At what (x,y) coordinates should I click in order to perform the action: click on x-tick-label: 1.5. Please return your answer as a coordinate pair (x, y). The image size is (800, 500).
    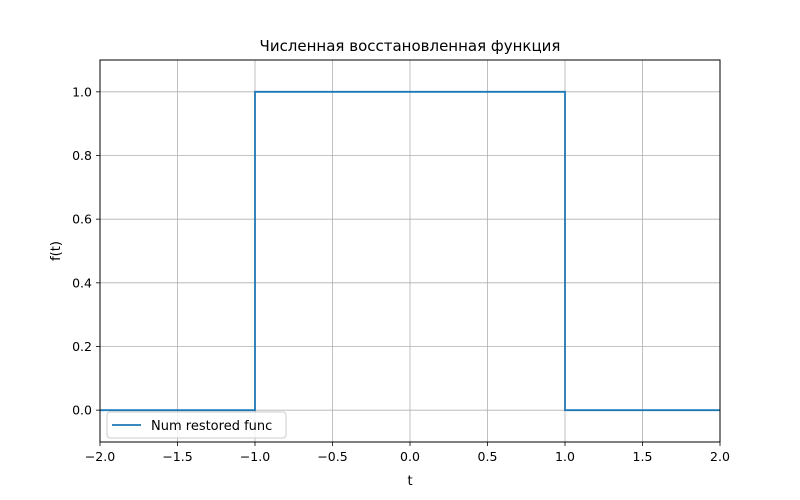
    Looking at the image, I should click on (643, 456).